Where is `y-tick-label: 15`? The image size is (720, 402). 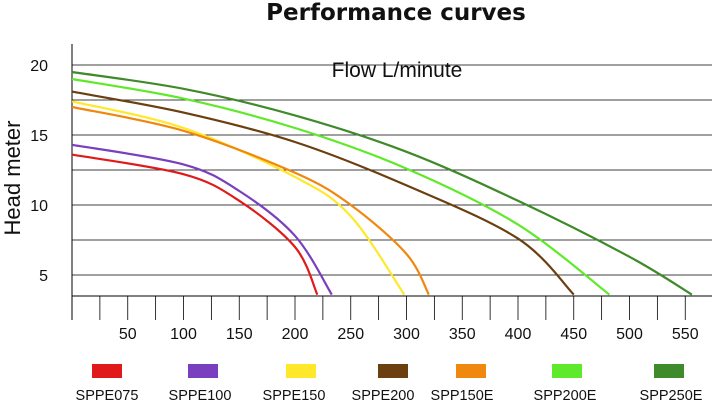
y-tick-label: 15 is located at coordinates (39, 136).